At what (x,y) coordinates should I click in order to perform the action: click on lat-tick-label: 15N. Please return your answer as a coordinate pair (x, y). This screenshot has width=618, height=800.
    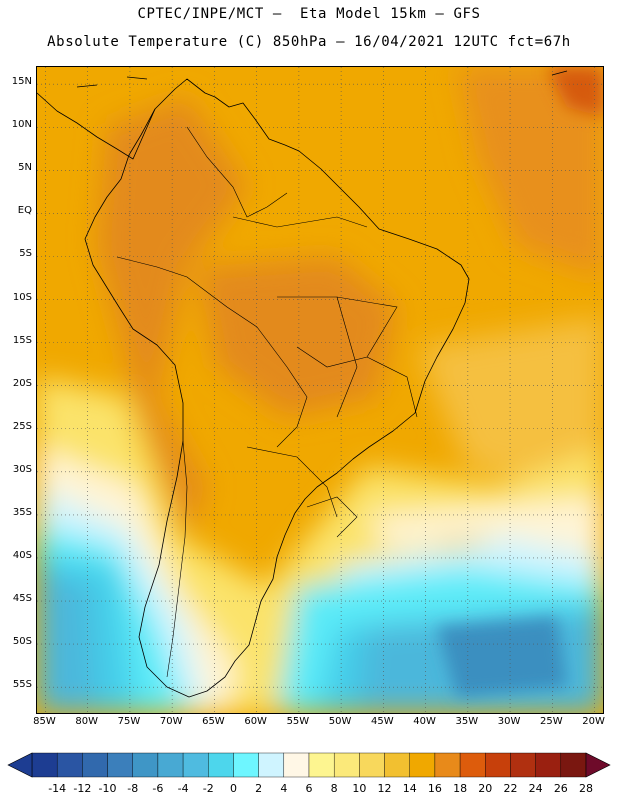
    Looking at the image, I should click on (21, 82).